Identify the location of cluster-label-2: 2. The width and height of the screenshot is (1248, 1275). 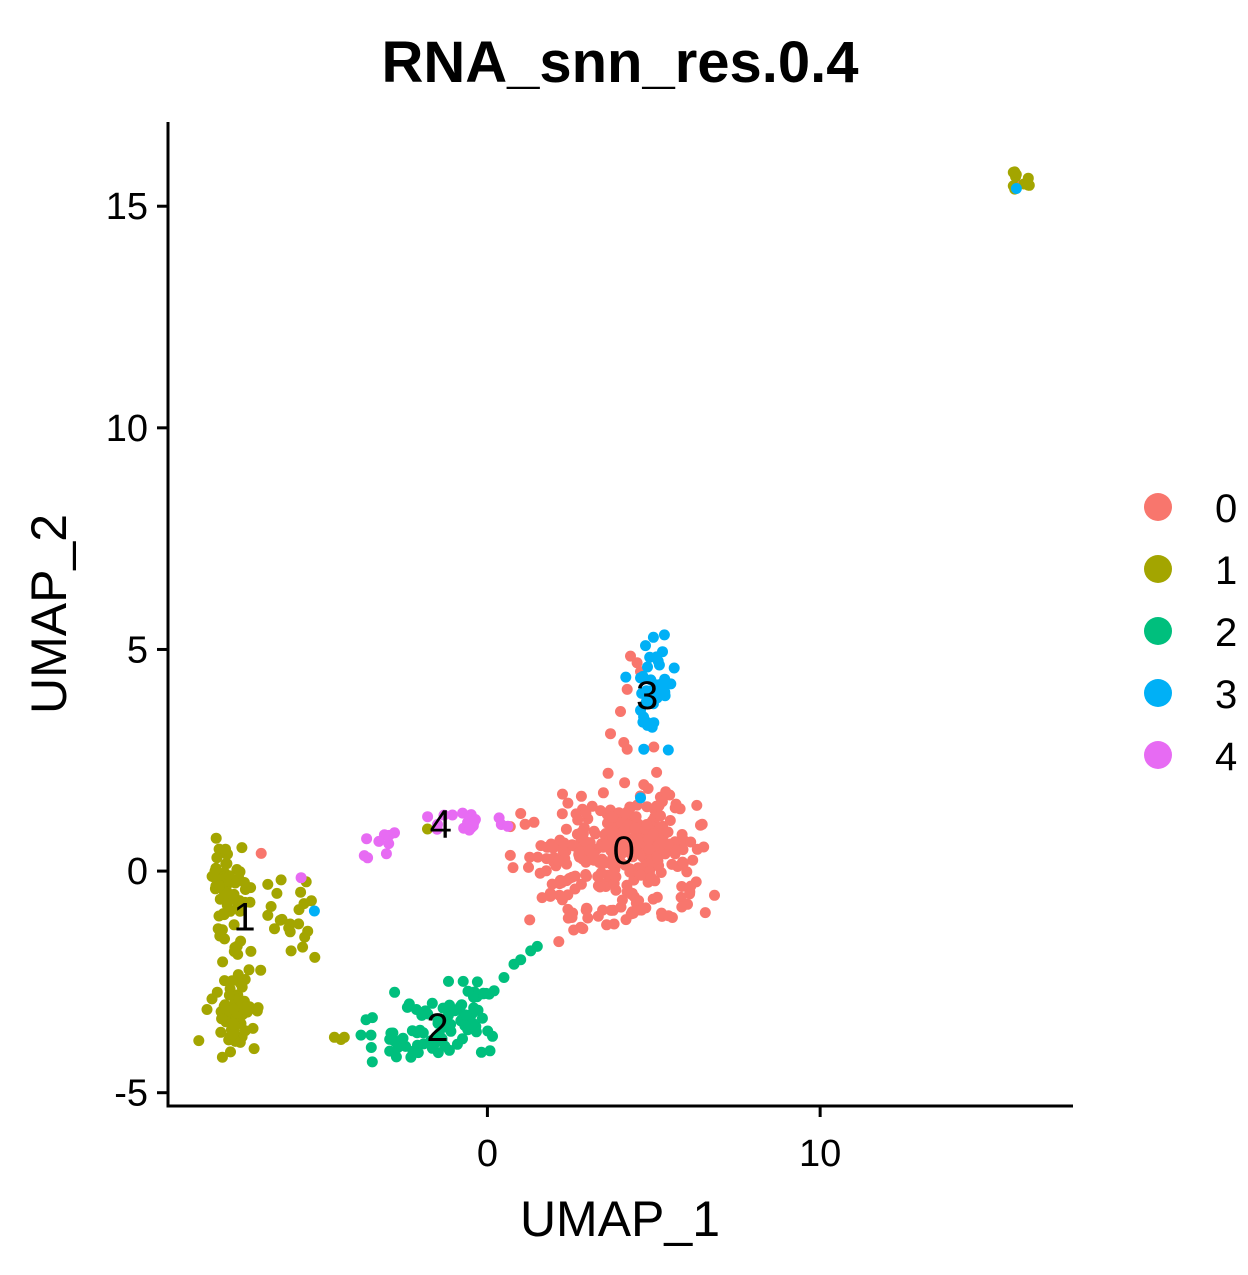
(437, 1028).